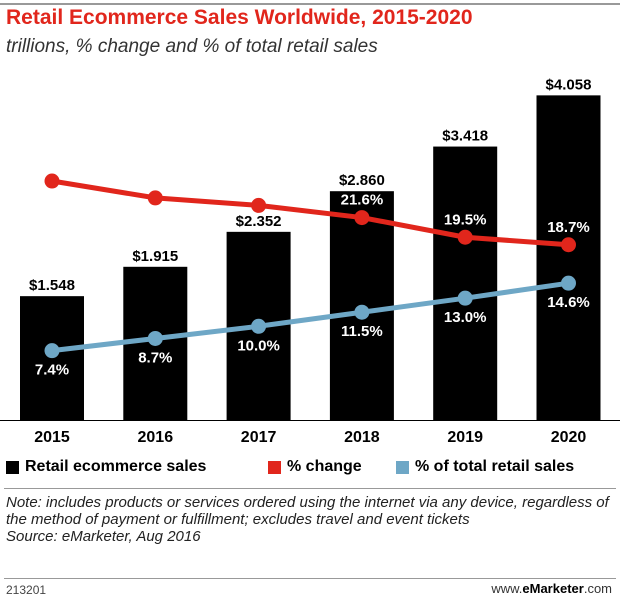 Image resolution: width=620 pixels, height=606 pixels. I want to click on bar-value-label-2017: $2.352, so click(259, 221).